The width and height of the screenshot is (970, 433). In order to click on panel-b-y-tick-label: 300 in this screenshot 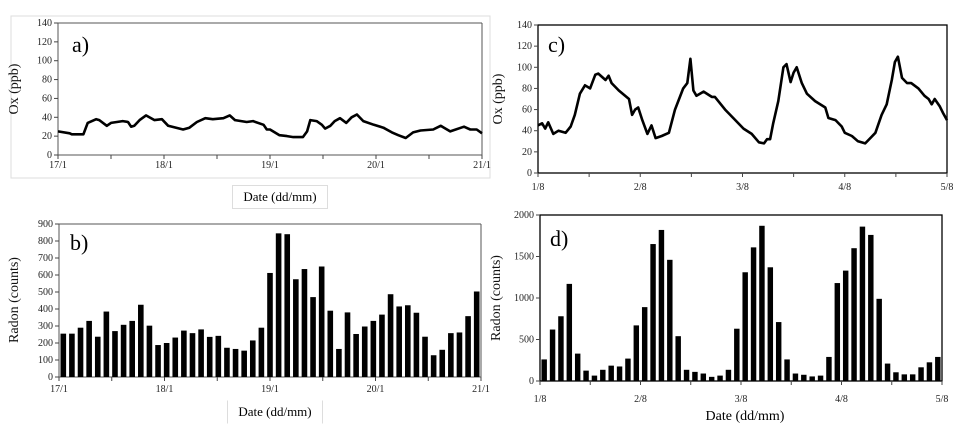, I will do `click(45, 326)`.